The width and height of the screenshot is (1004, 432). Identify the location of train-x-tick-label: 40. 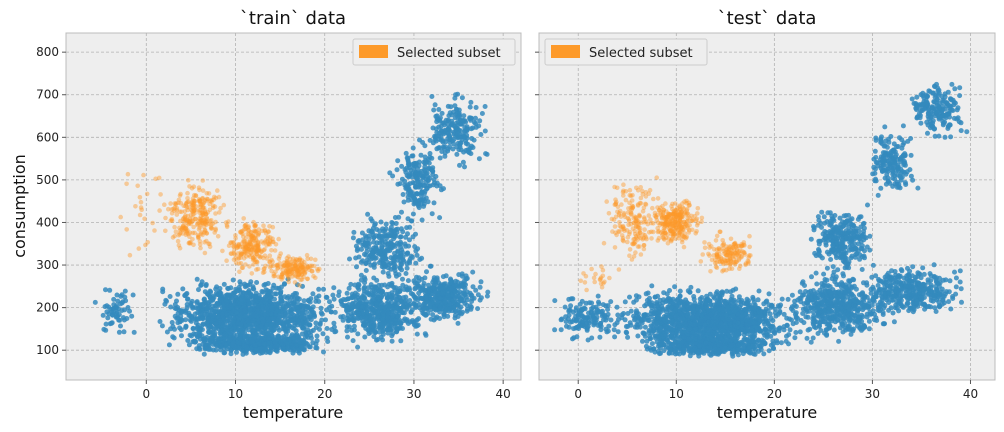
(503, 394).